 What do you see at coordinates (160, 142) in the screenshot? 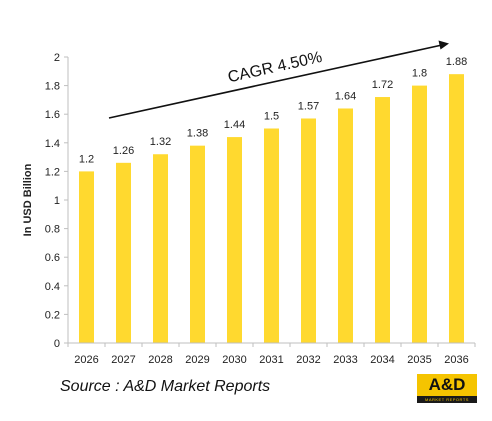
I see `bar-data-label: 1.32` at bounding box center [160, 142].